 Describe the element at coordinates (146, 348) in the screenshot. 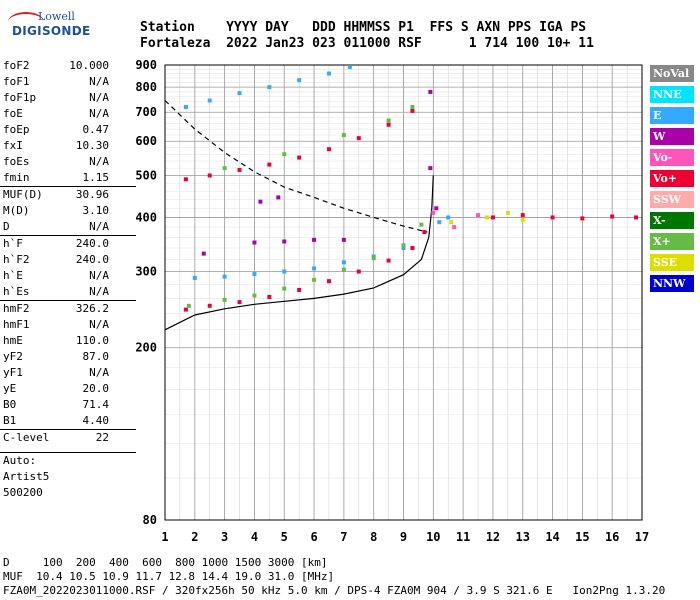

I see `y-tick-label: 200` at that location.